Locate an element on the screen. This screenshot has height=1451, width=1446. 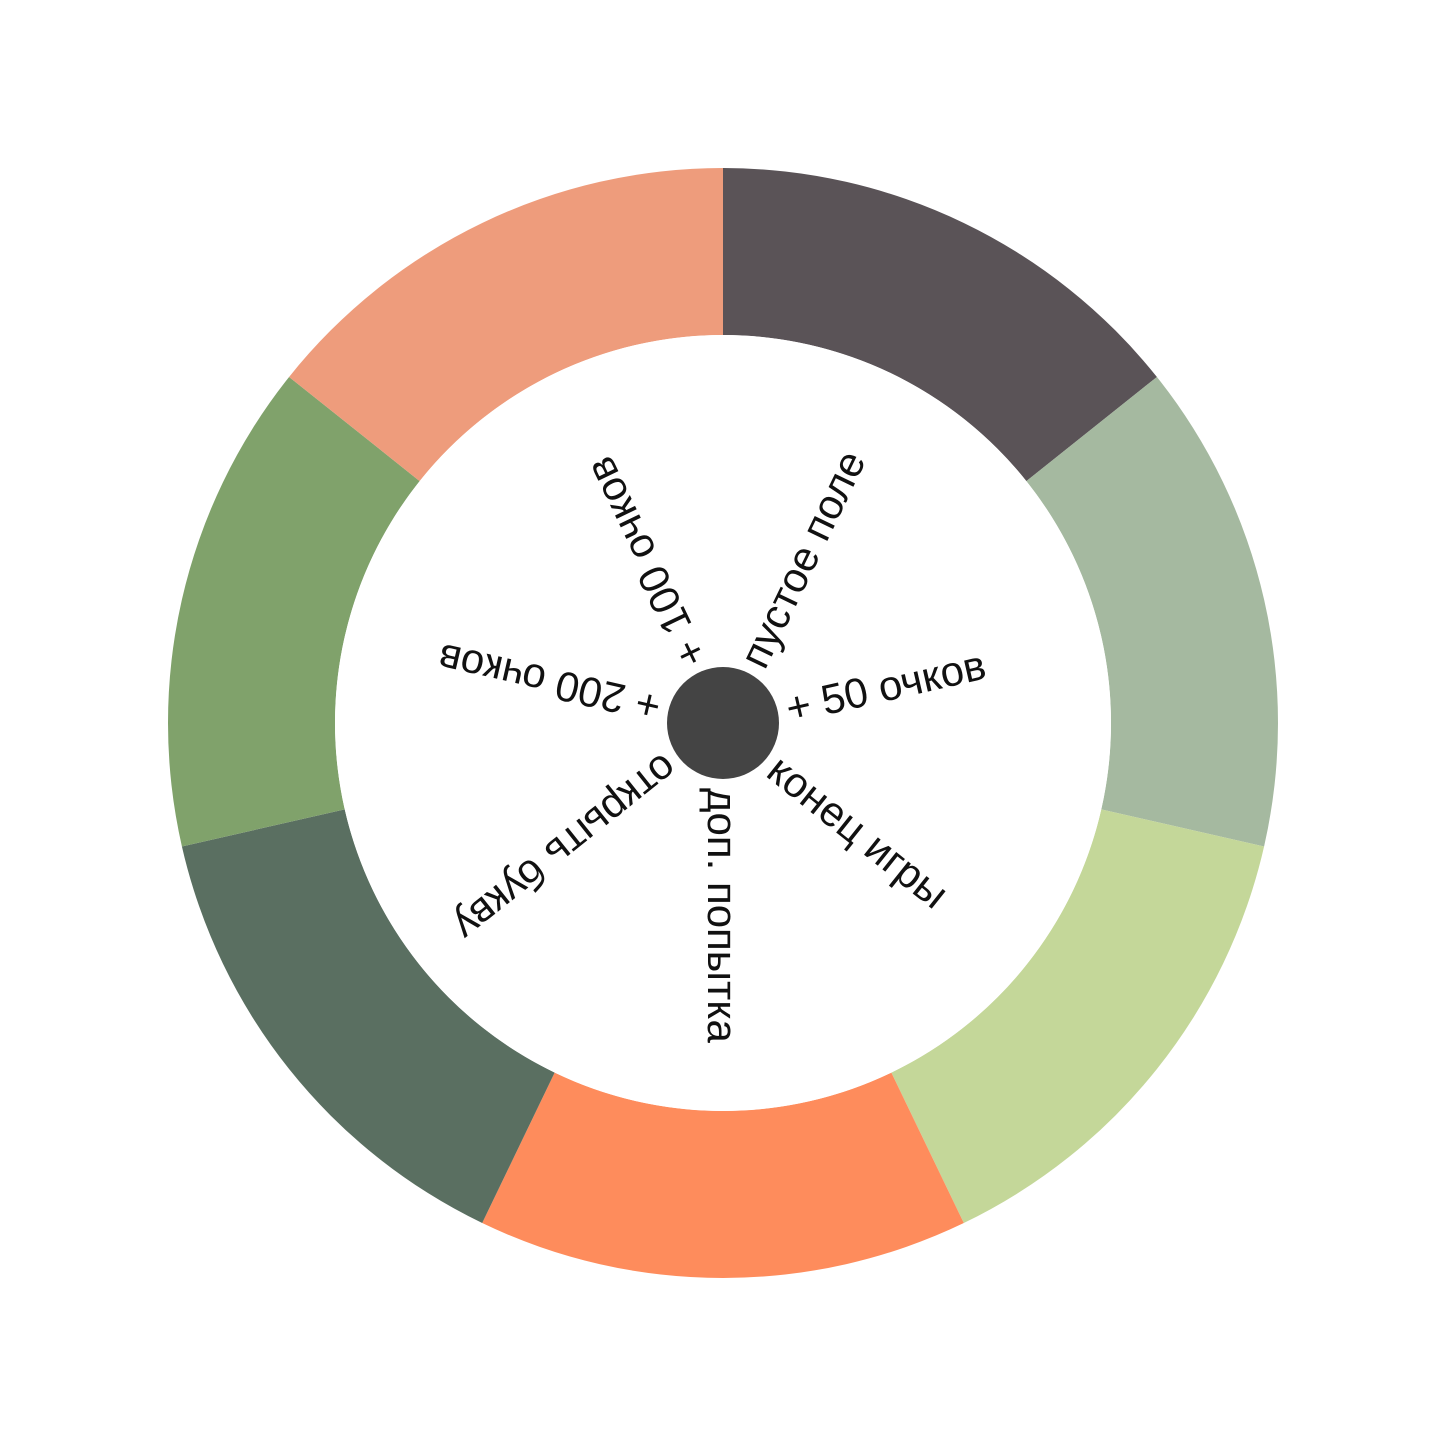
center-hub is located at coordinates (723, 723).